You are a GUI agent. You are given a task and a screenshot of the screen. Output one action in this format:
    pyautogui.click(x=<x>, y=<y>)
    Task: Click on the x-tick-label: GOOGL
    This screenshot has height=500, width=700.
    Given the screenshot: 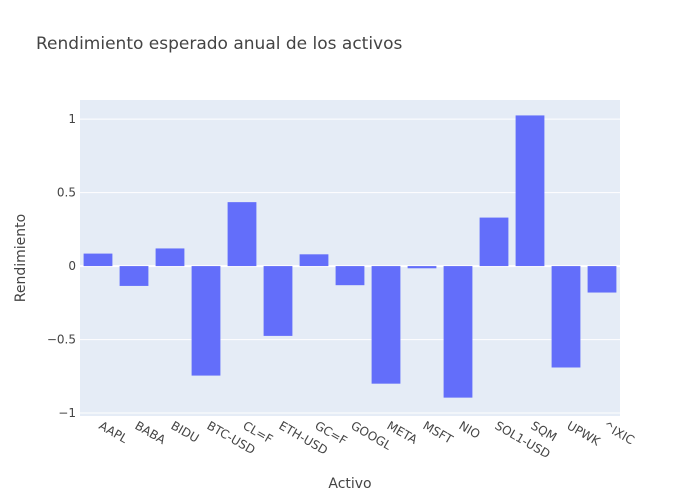 What is the action you would take?
    pyautogui.click(x=372, y=435)
    